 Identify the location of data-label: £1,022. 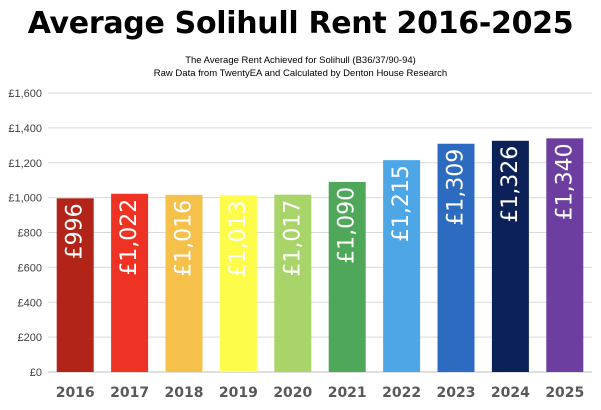
(129, 237).